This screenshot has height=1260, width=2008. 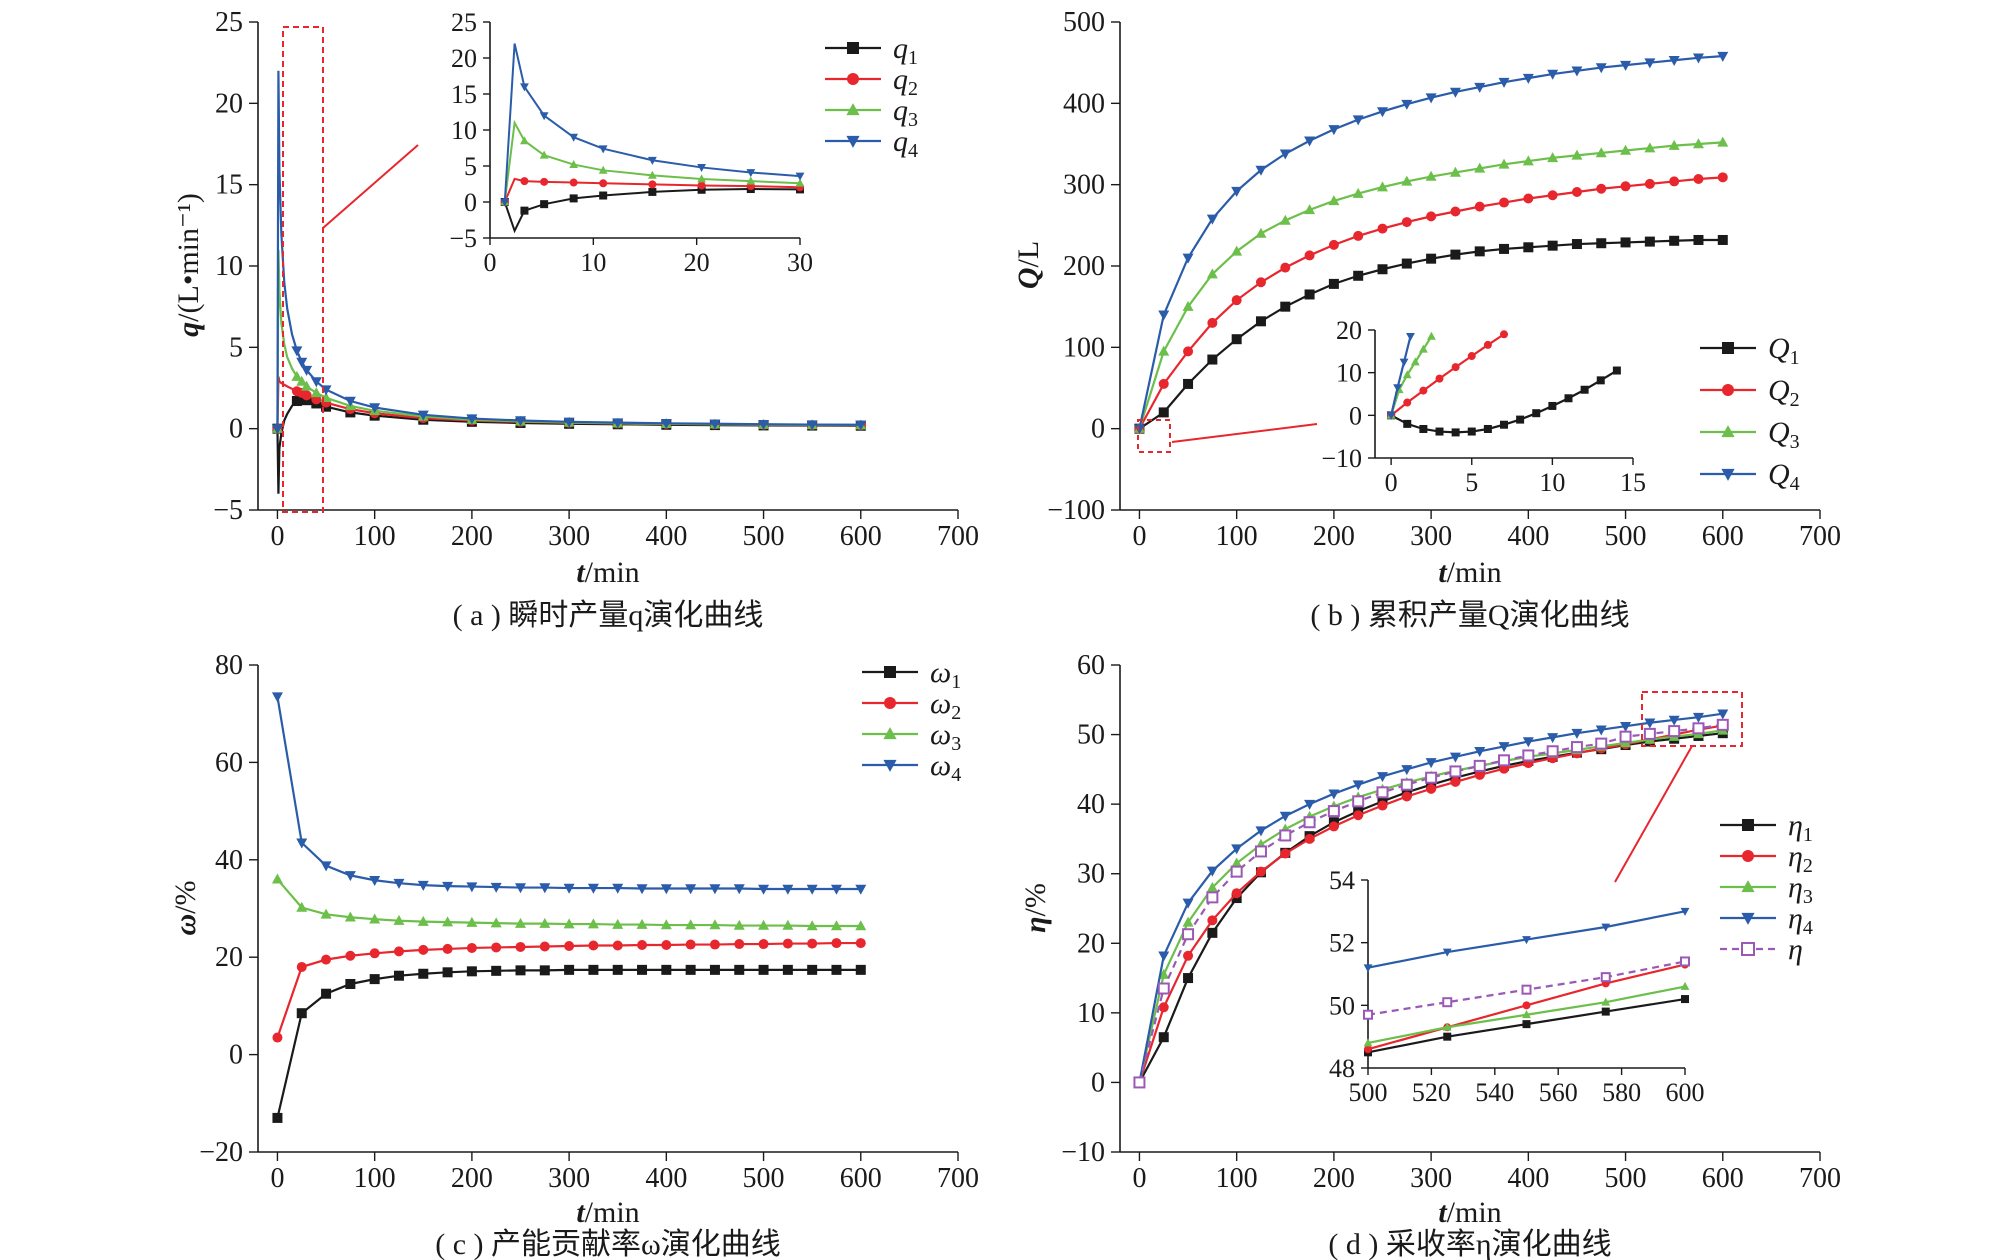 What do you see at coordinates (945, 736) in the screenshot?
I see `c-legend-label: ω3` at bounding box center [945, 736].